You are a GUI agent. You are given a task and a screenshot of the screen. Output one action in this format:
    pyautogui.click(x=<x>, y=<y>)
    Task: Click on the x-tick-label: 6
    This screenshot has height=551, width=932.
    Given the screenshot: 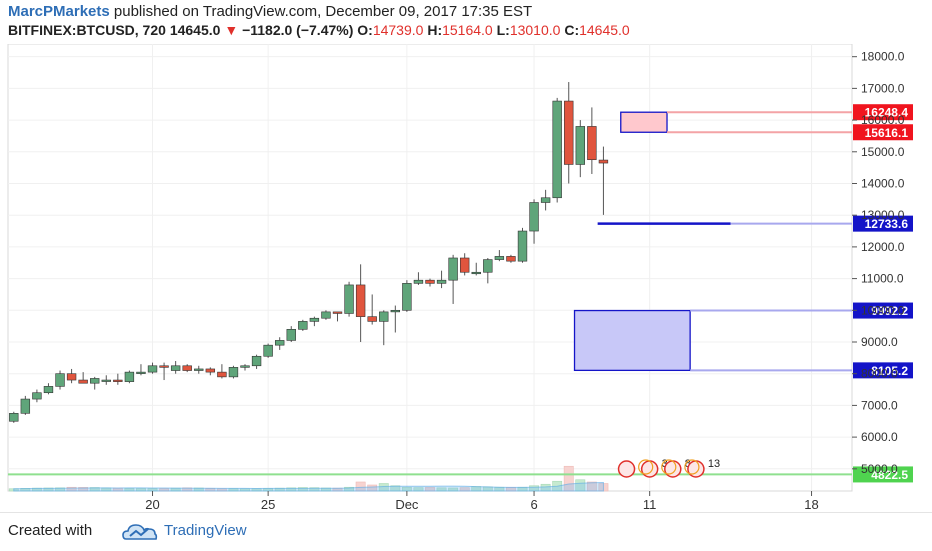 What is the action you would take?
    pyautogui.click(x=533, y=504)
    